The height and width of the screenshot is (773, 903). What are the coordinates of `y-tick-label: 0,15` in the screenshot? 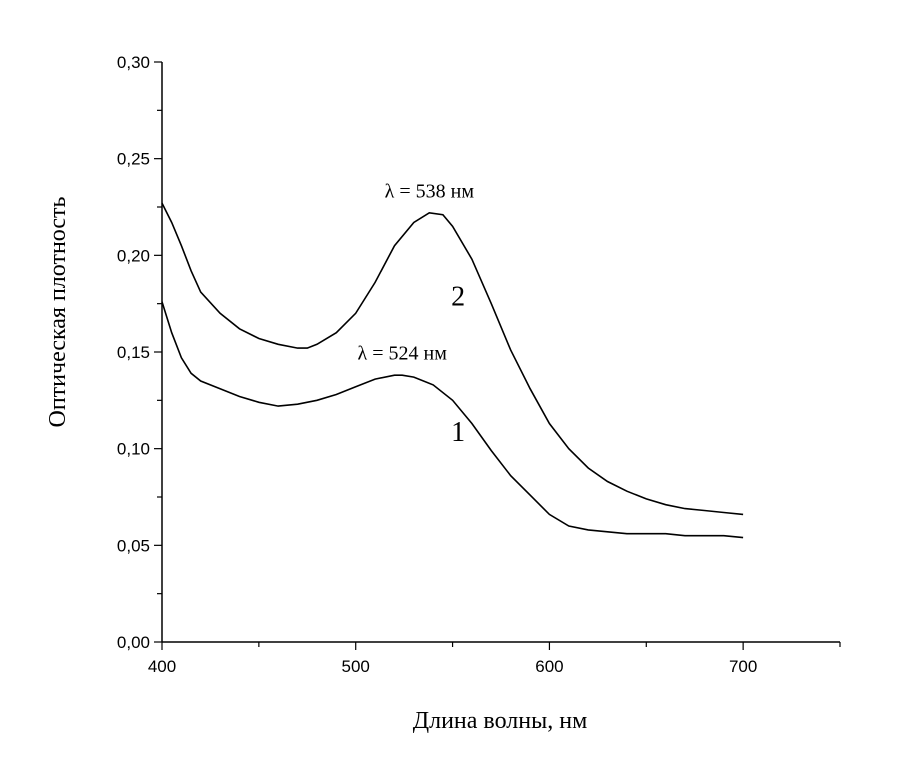 It's located at (133, 352).